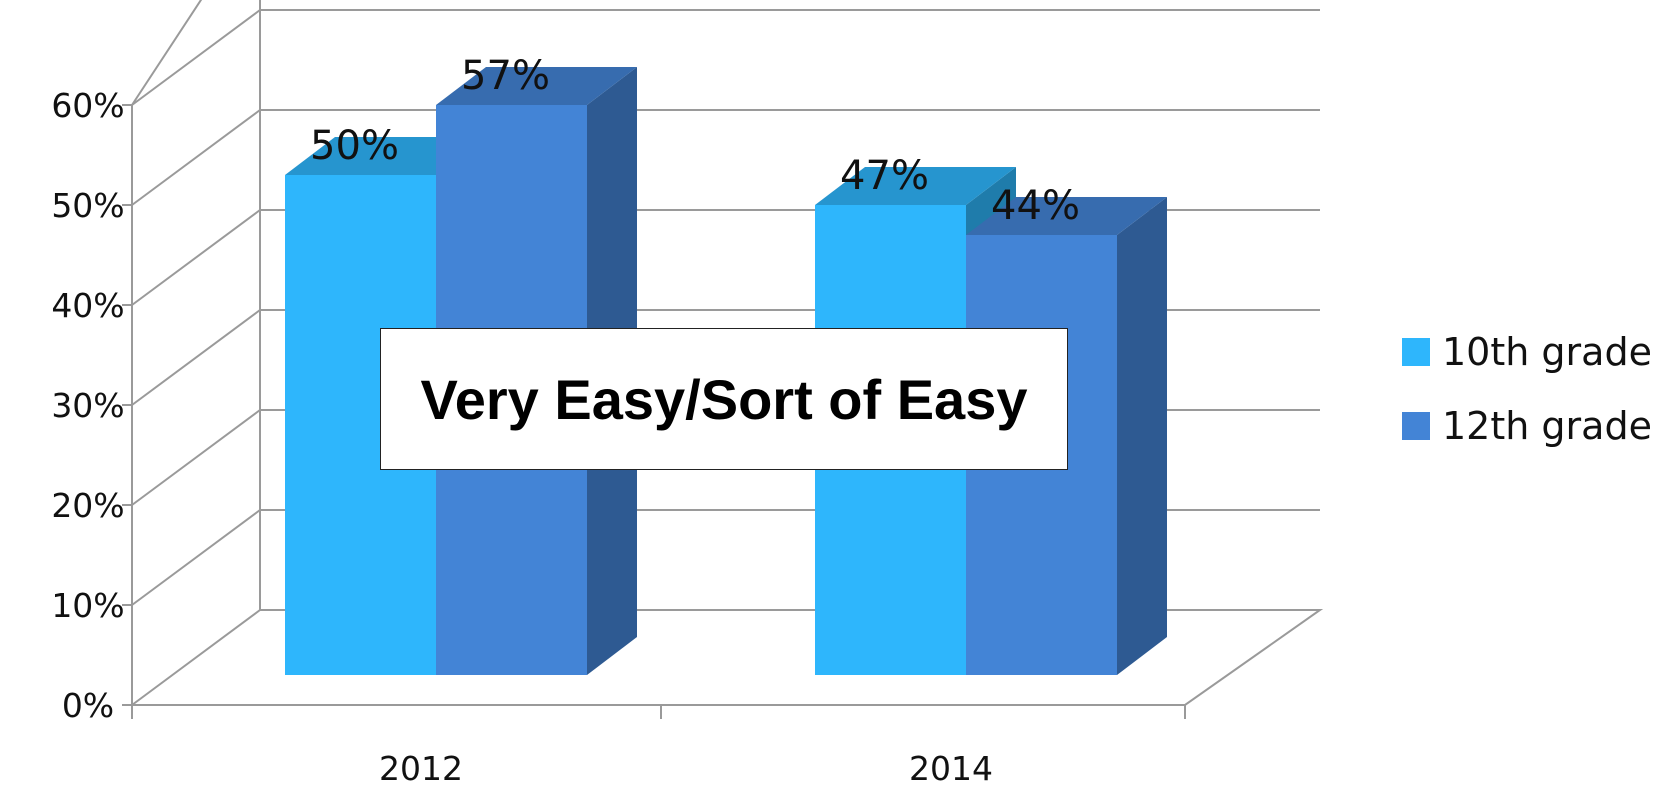 The height and width of the screenshot is (786, 1665). Describe the element at coordinates (1547, 426) in the screenshot. I see `legend-label: 12th grade` at that location.